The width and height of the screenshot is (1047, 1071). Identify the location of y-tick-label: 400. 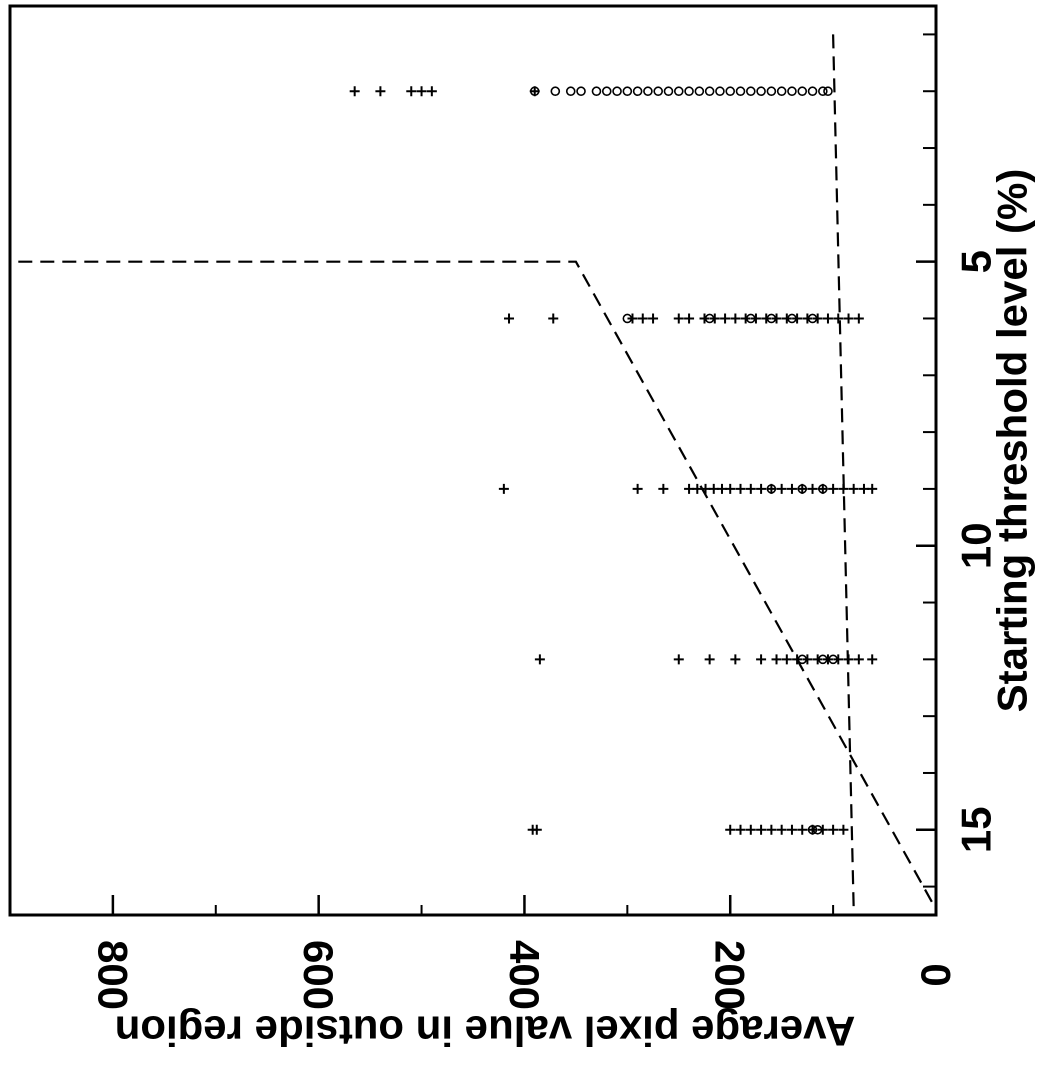
(524, 975).